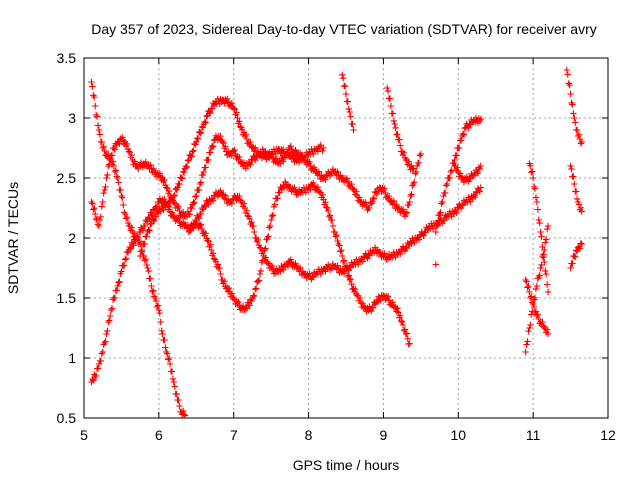  I want to click on x-tick-labels: 5 6 7 8 9 10 11 12, so click(348, 435).